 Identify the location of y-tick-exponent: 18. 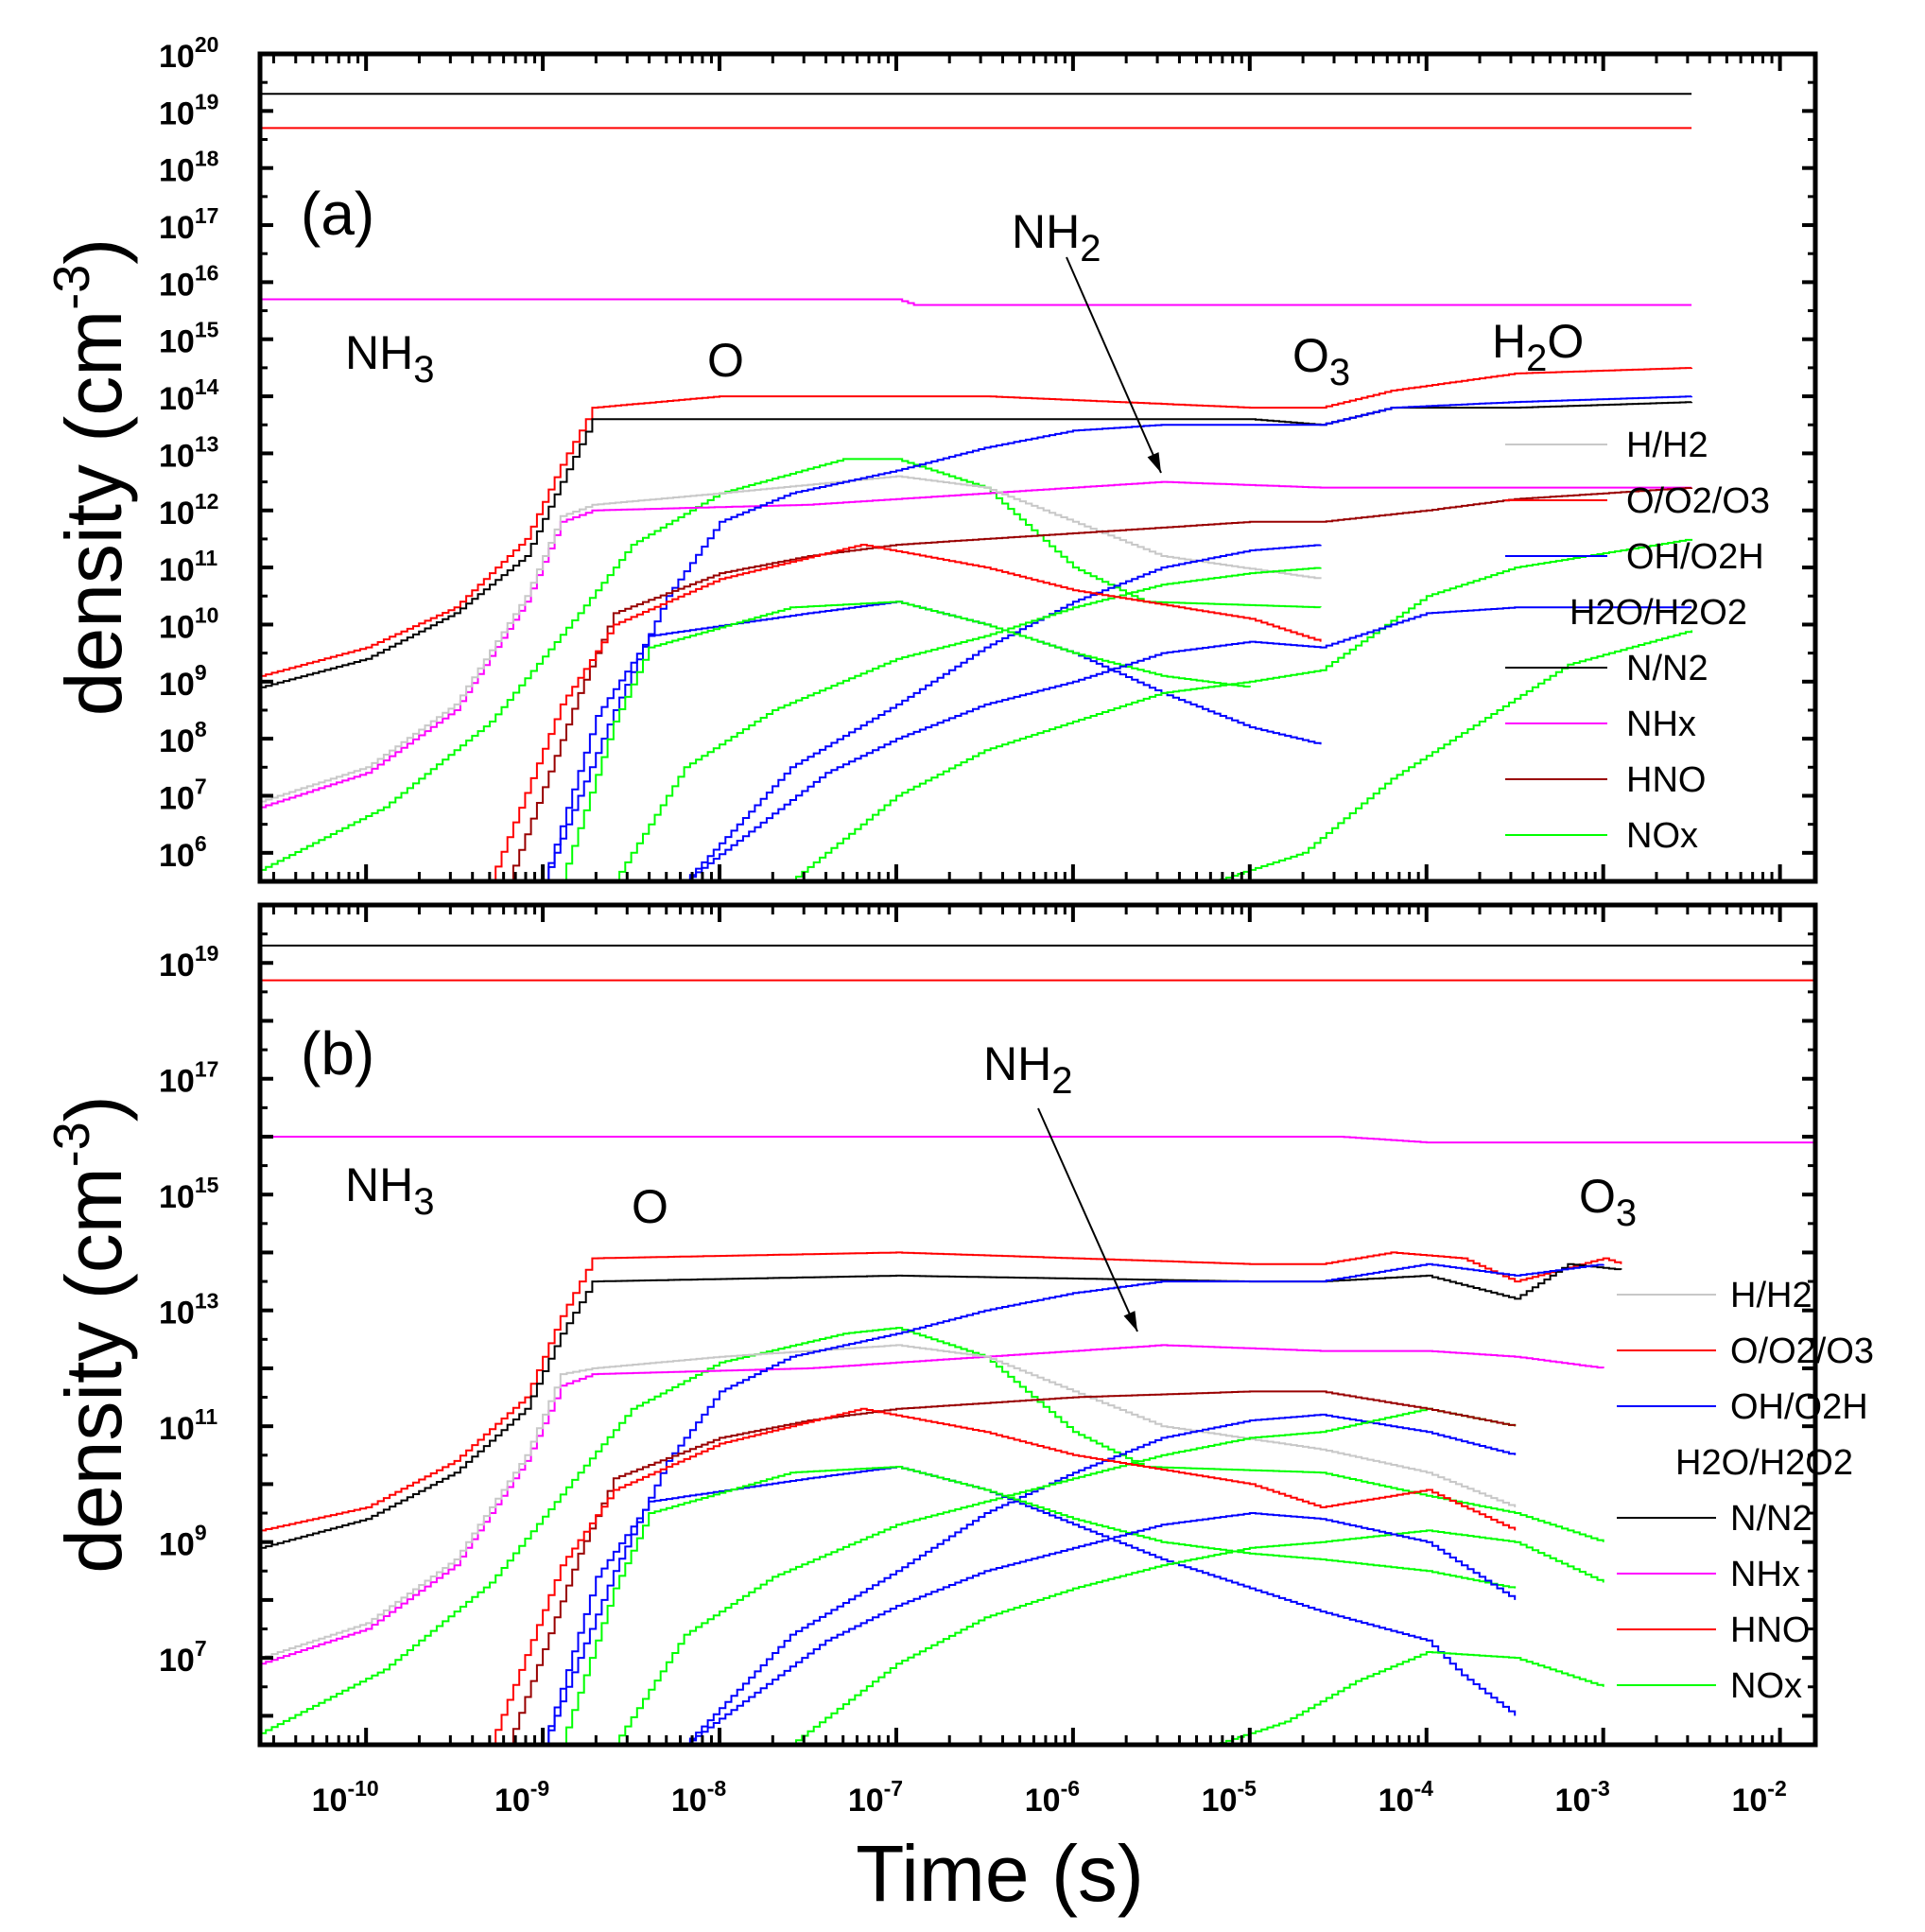
(207, 159).